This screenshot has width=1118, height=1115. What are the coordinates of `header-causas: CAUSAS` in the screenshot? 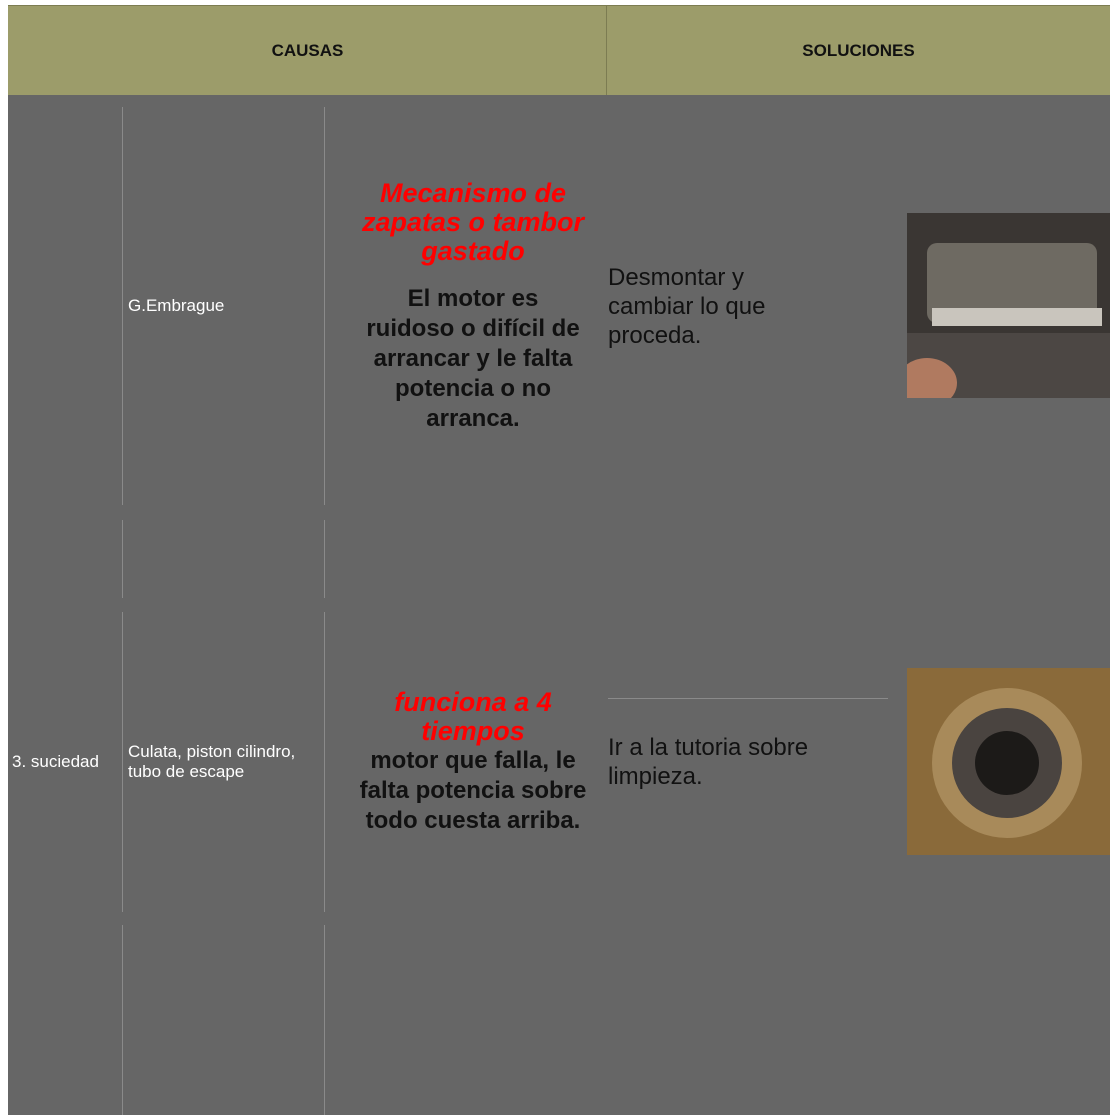 It's located at (307, 50).